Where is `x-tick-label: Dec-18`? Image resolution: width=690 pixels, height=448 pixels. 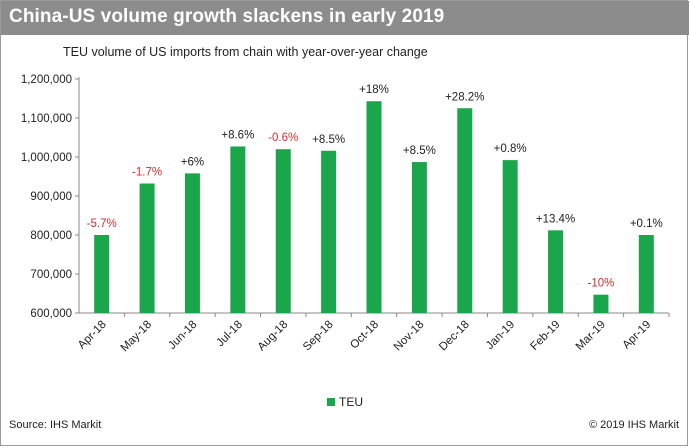 x-tick-label: Dec-18 is located at coordinates (454, 336).